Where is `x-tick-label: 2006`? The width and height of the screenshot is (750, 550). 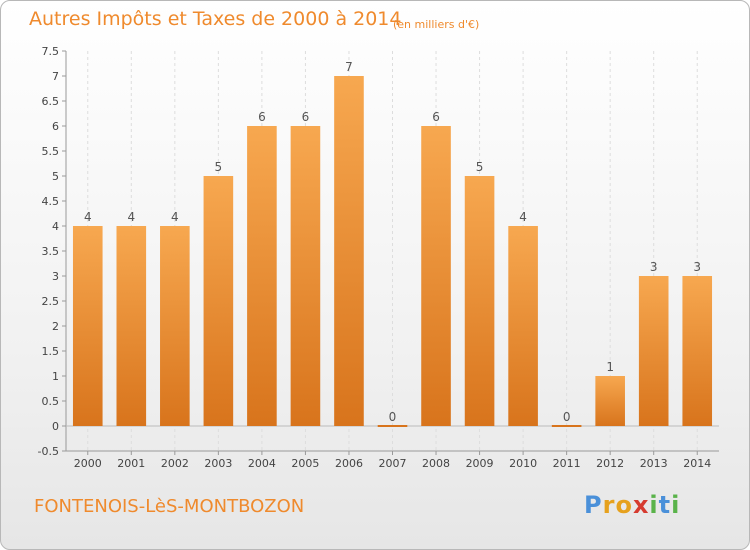
x-tick-label: 2006 is located at coordinates (349, 463).